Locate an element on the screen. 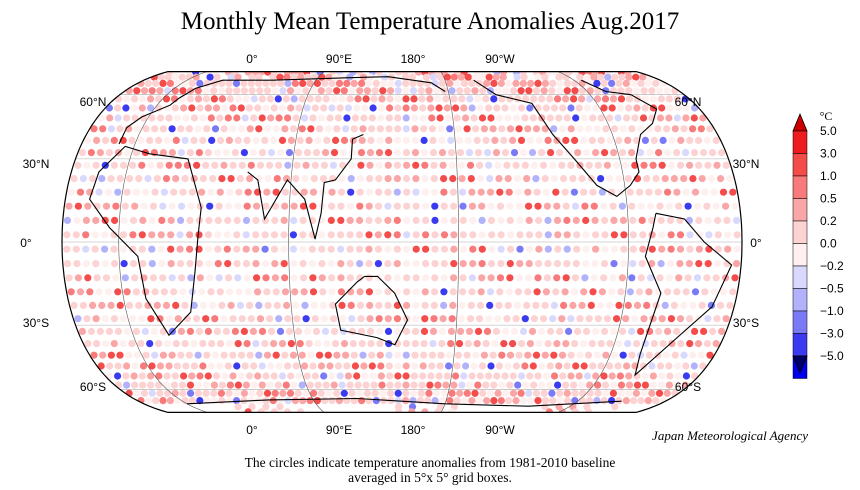 Image resolution: width=860 pixels, height=490 pixels. lon-label-top-90w: 90°W is located at coordinates (500, 59).